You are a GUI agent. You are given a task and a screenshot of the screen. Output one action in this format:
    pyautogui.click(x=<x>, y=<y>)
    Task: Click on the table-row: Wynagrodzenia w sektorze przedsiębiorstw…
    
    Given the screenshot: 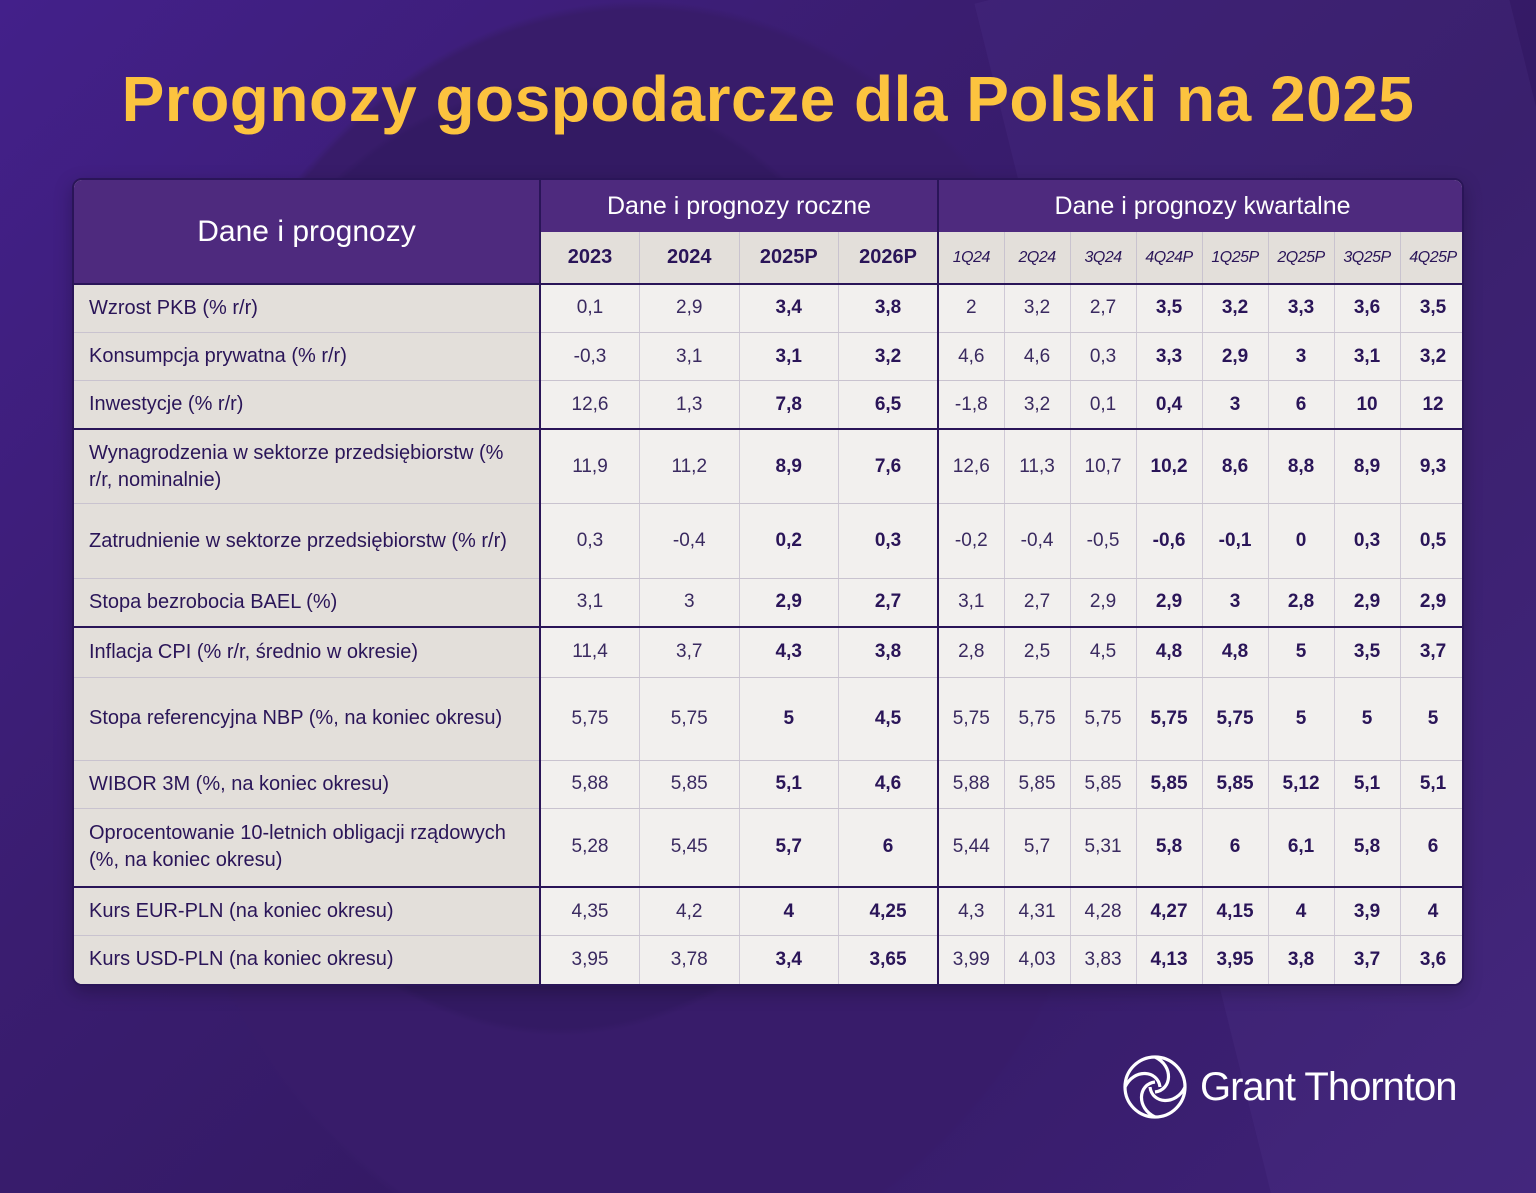 What is the action you would take?
    pyautogui.click(x=768, y=467)
    